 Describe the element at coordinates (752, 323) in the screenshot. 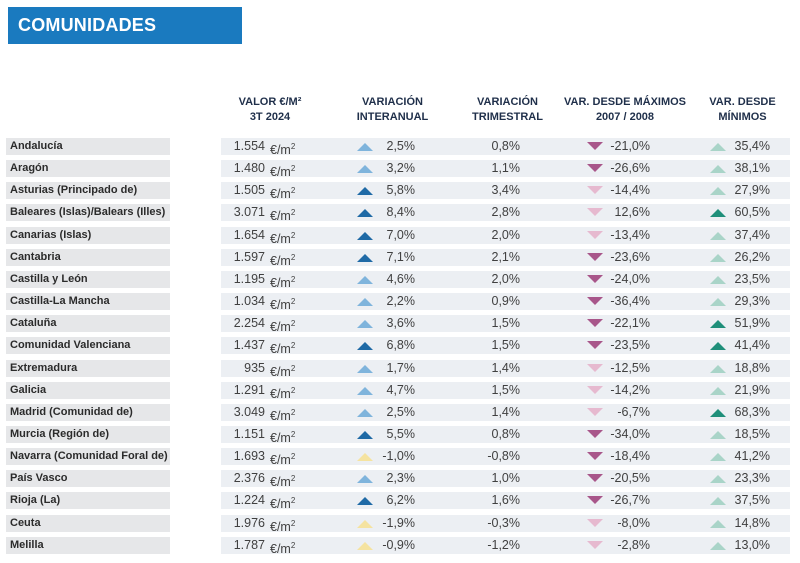

I see `minimos-value: 51,9%` at that location.